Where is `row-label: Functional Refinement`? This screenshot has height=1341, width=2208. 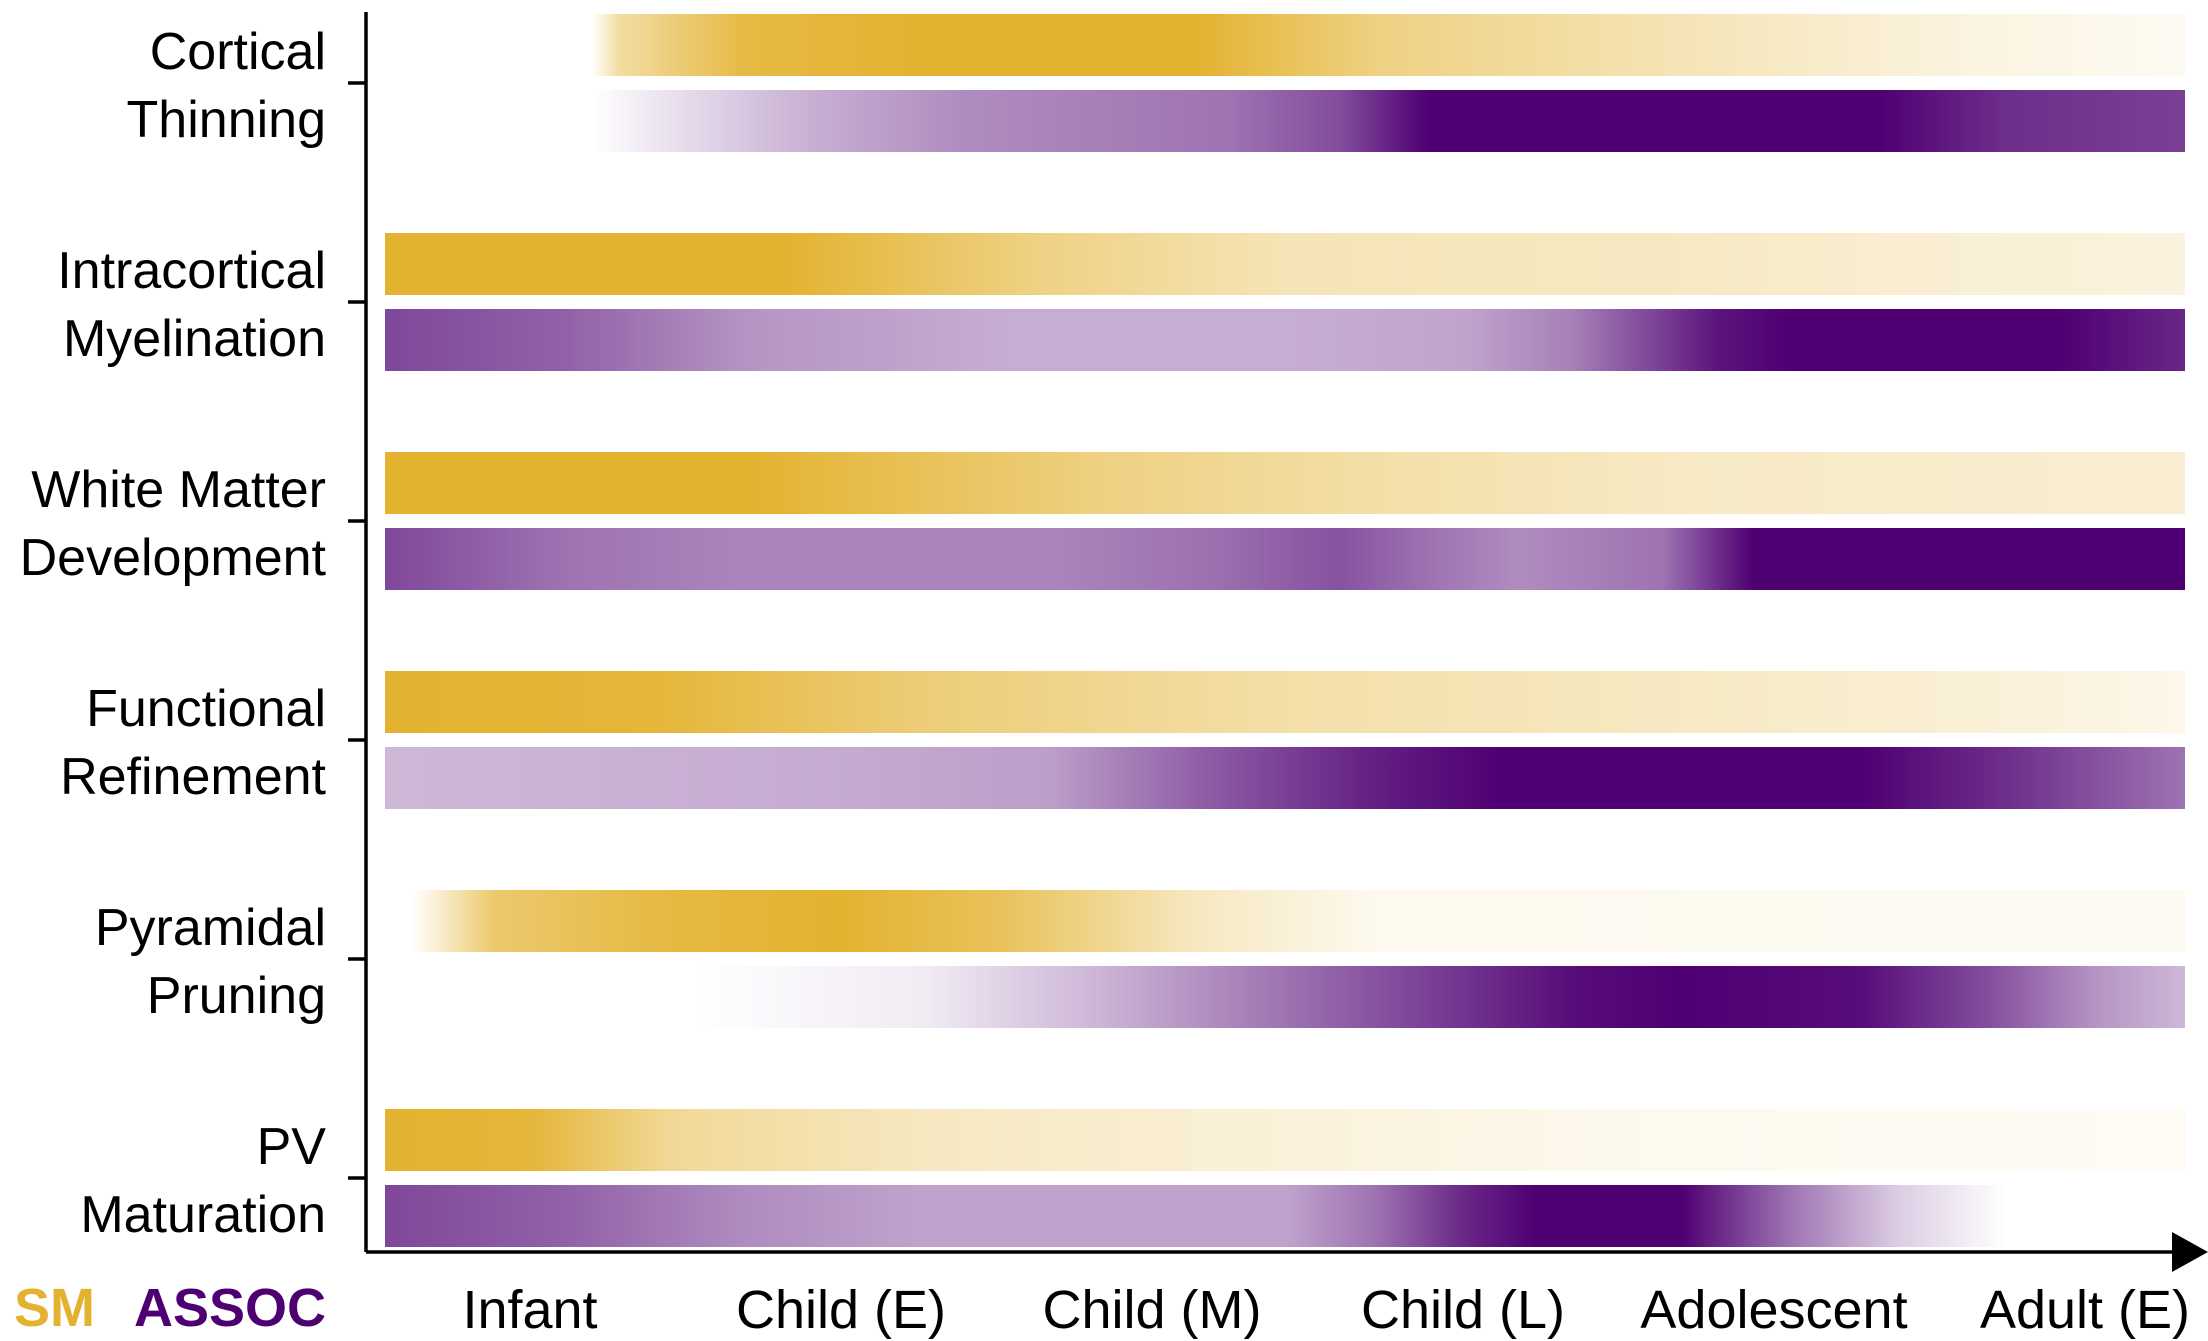
row-label: Functional Refinement is located at coordinates (193, 743).